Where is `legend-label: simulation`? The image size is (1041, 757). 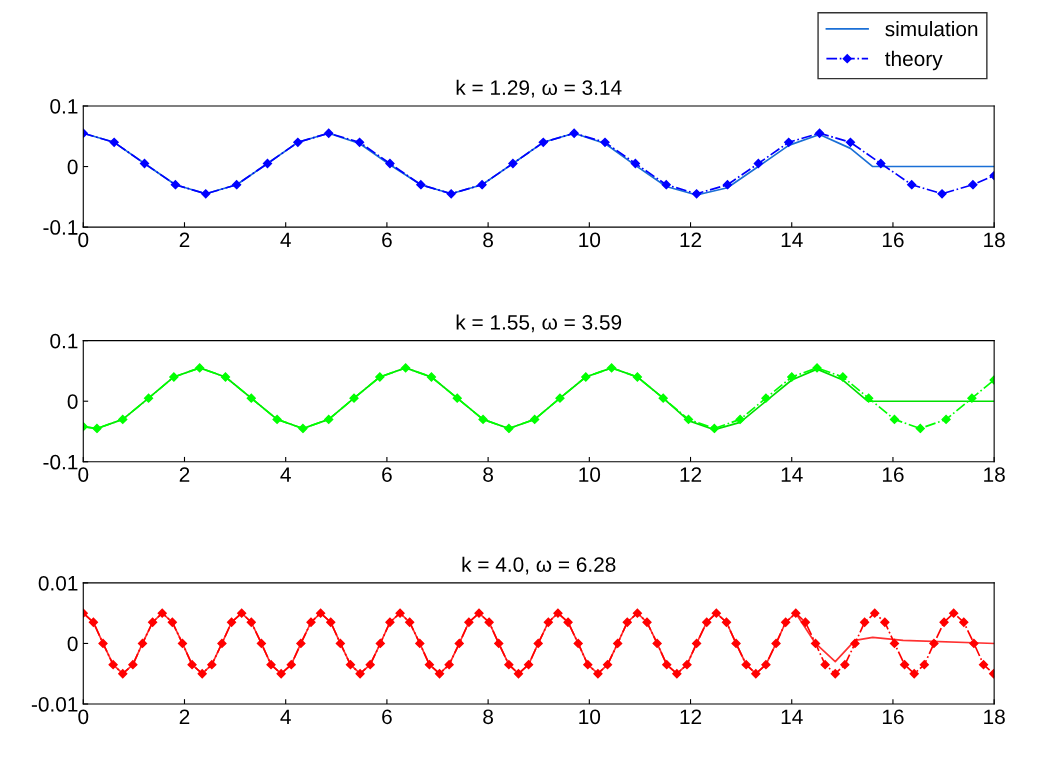
legend-label: simulation is located at coordinates (931, 29).